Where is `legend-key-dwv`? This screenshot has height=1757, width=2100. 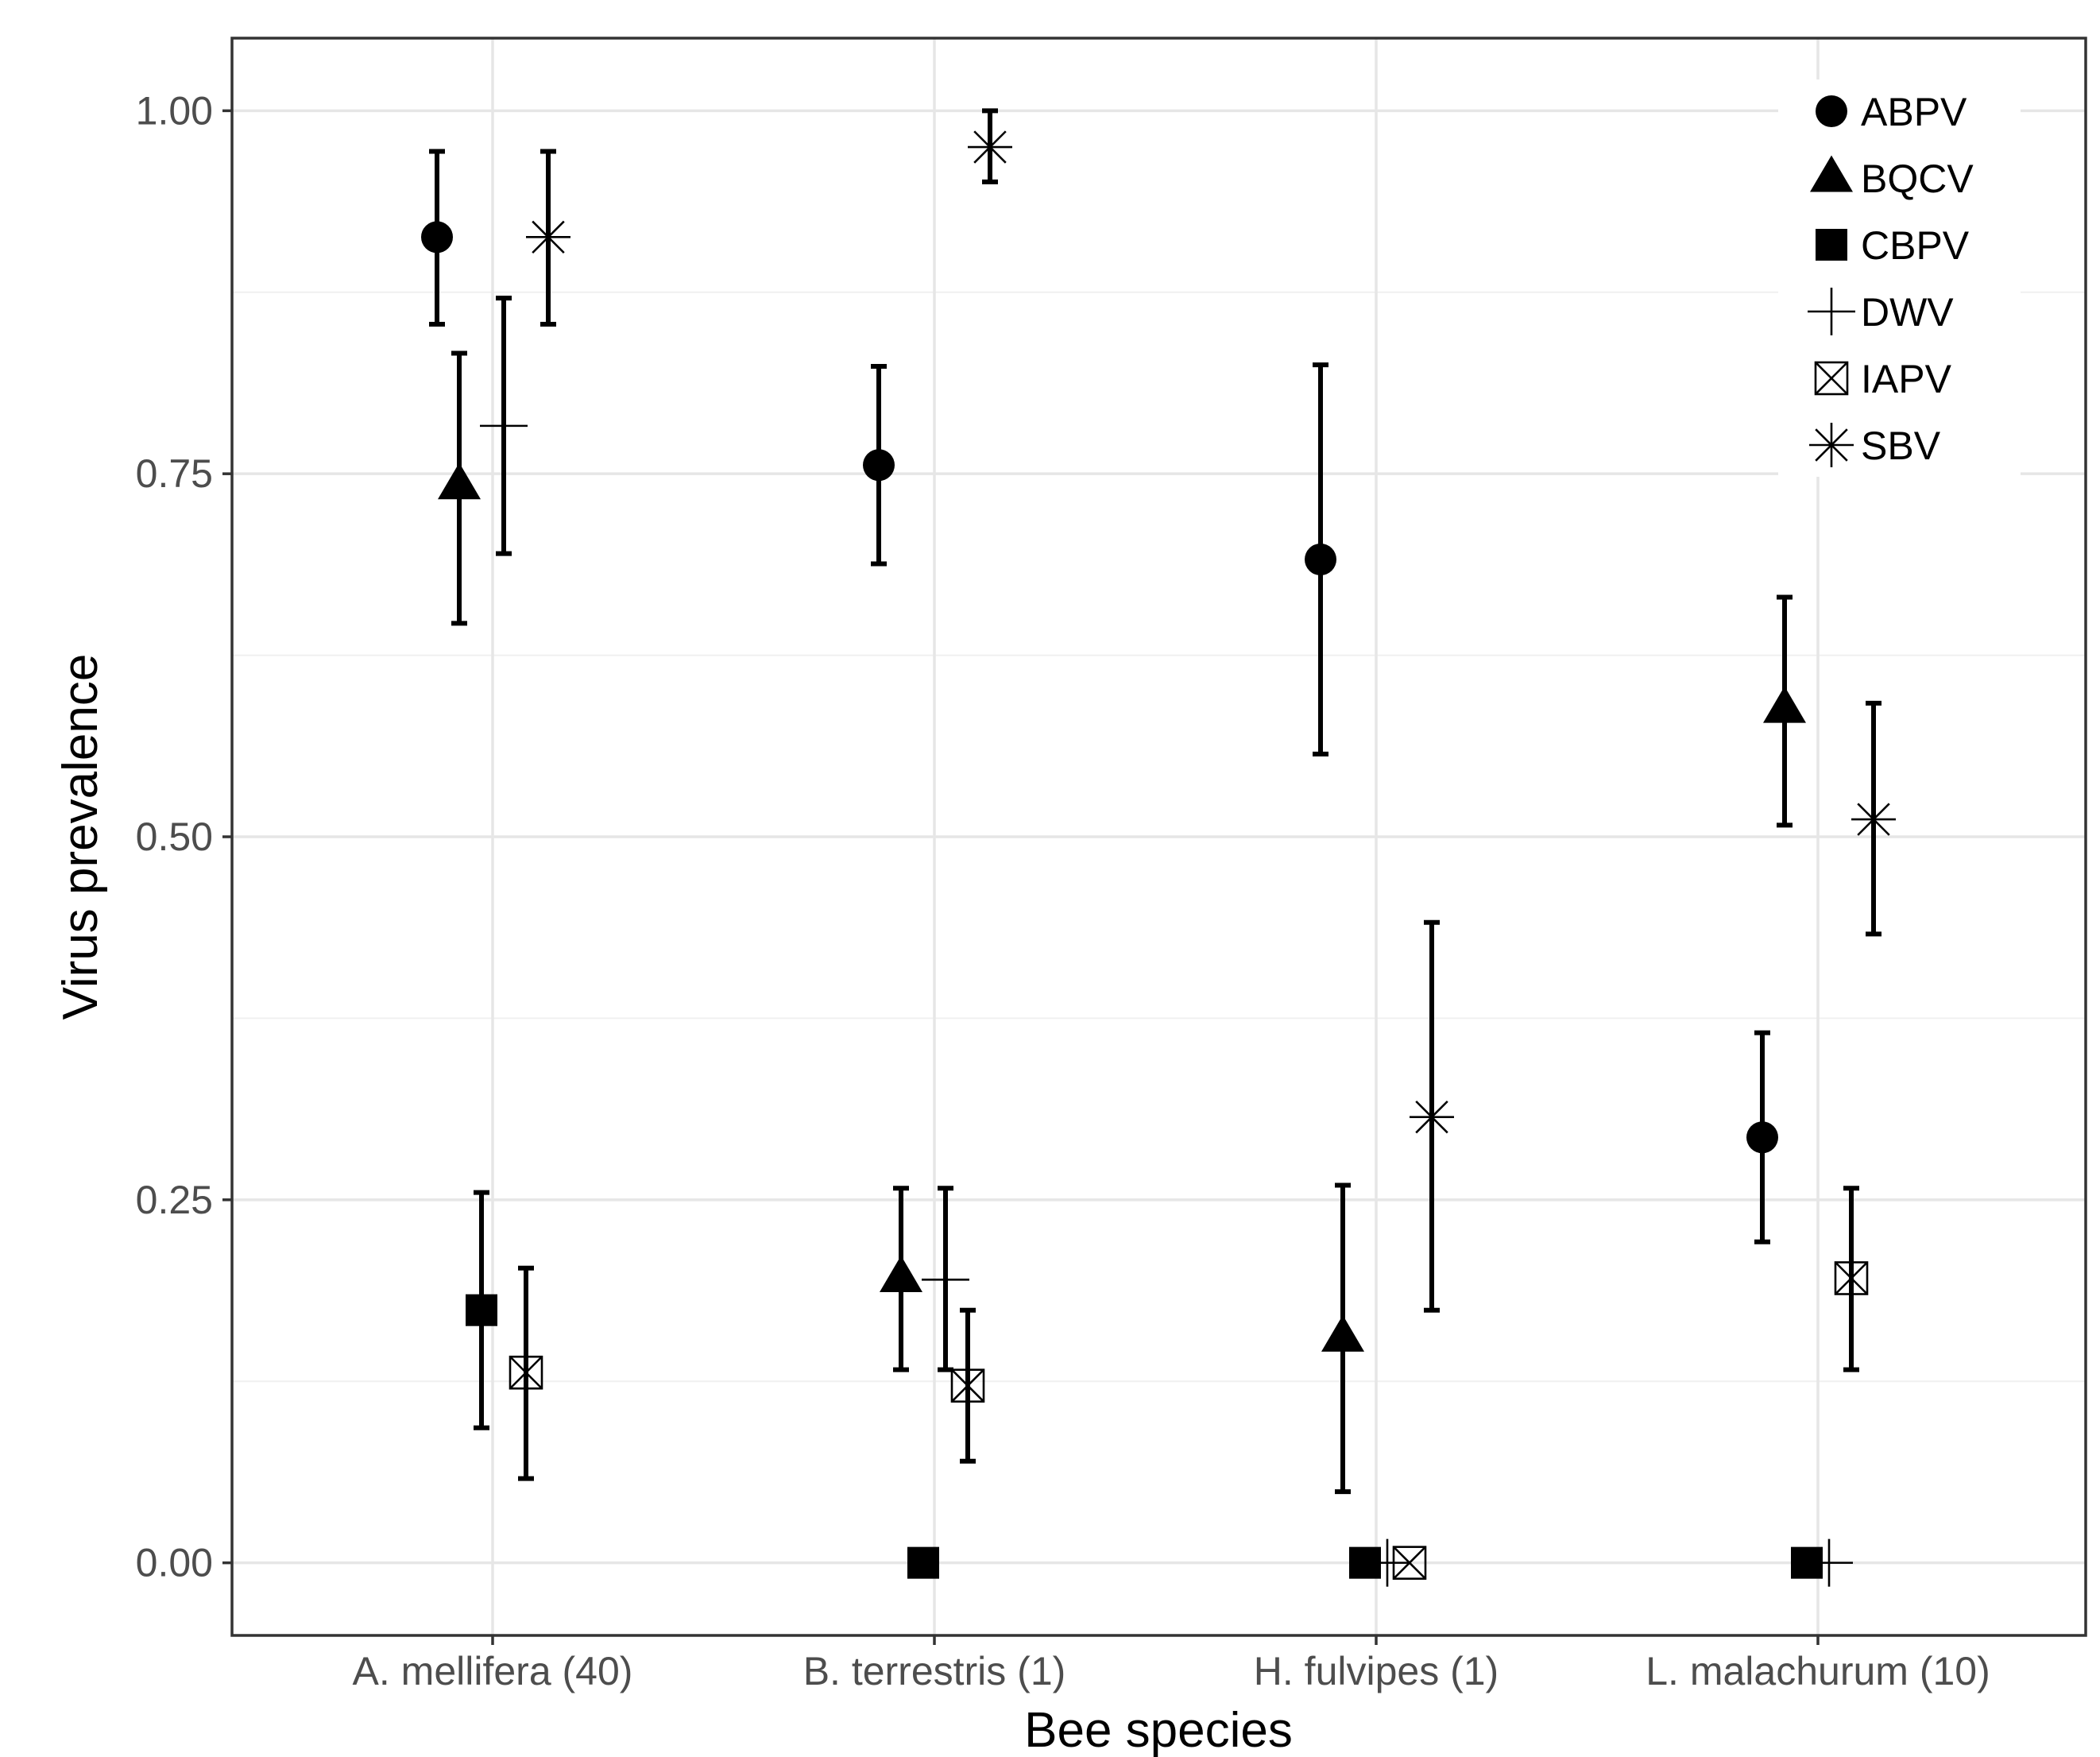 legend-key-dwv is located at coordinates (1831, 311).